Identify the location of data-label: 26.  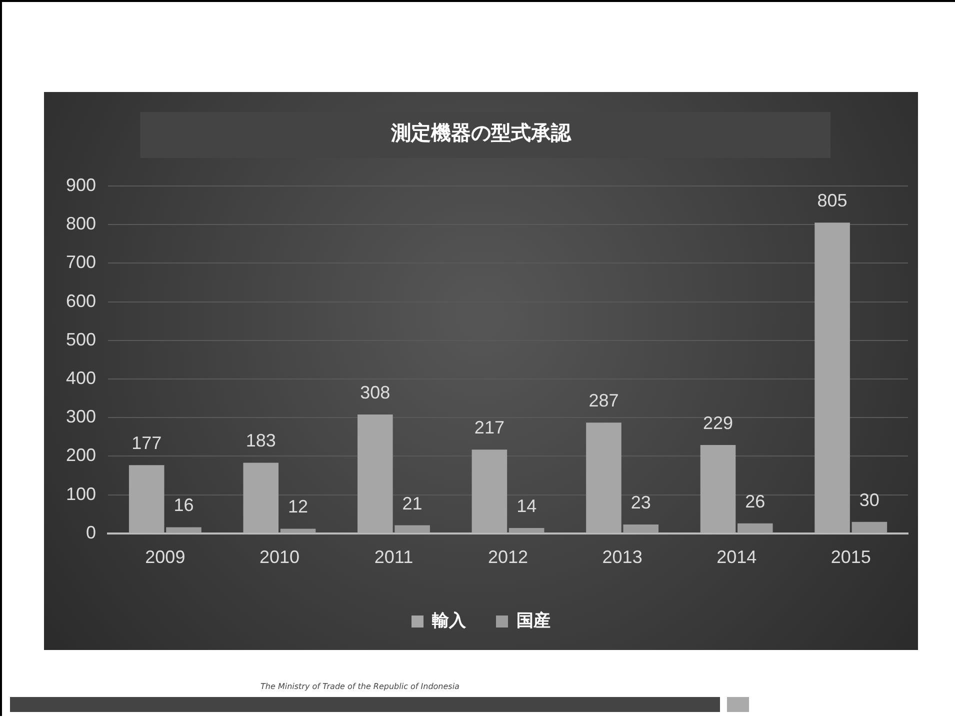
(755, 501).